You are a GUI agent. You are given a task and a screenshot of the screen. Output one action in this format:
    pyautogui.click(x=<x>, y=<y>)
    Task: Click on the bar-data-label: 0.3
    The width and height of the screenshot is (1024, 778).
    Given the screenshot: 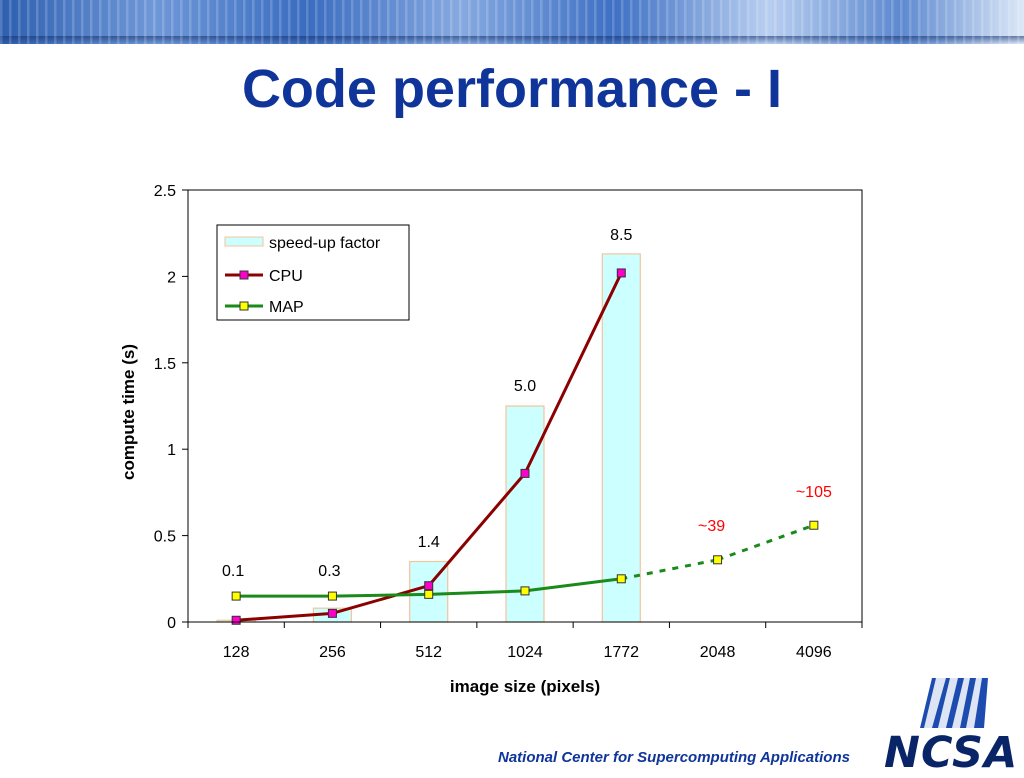 What is the action you would take?
    pyautogui.click(x=329, y=571)
    